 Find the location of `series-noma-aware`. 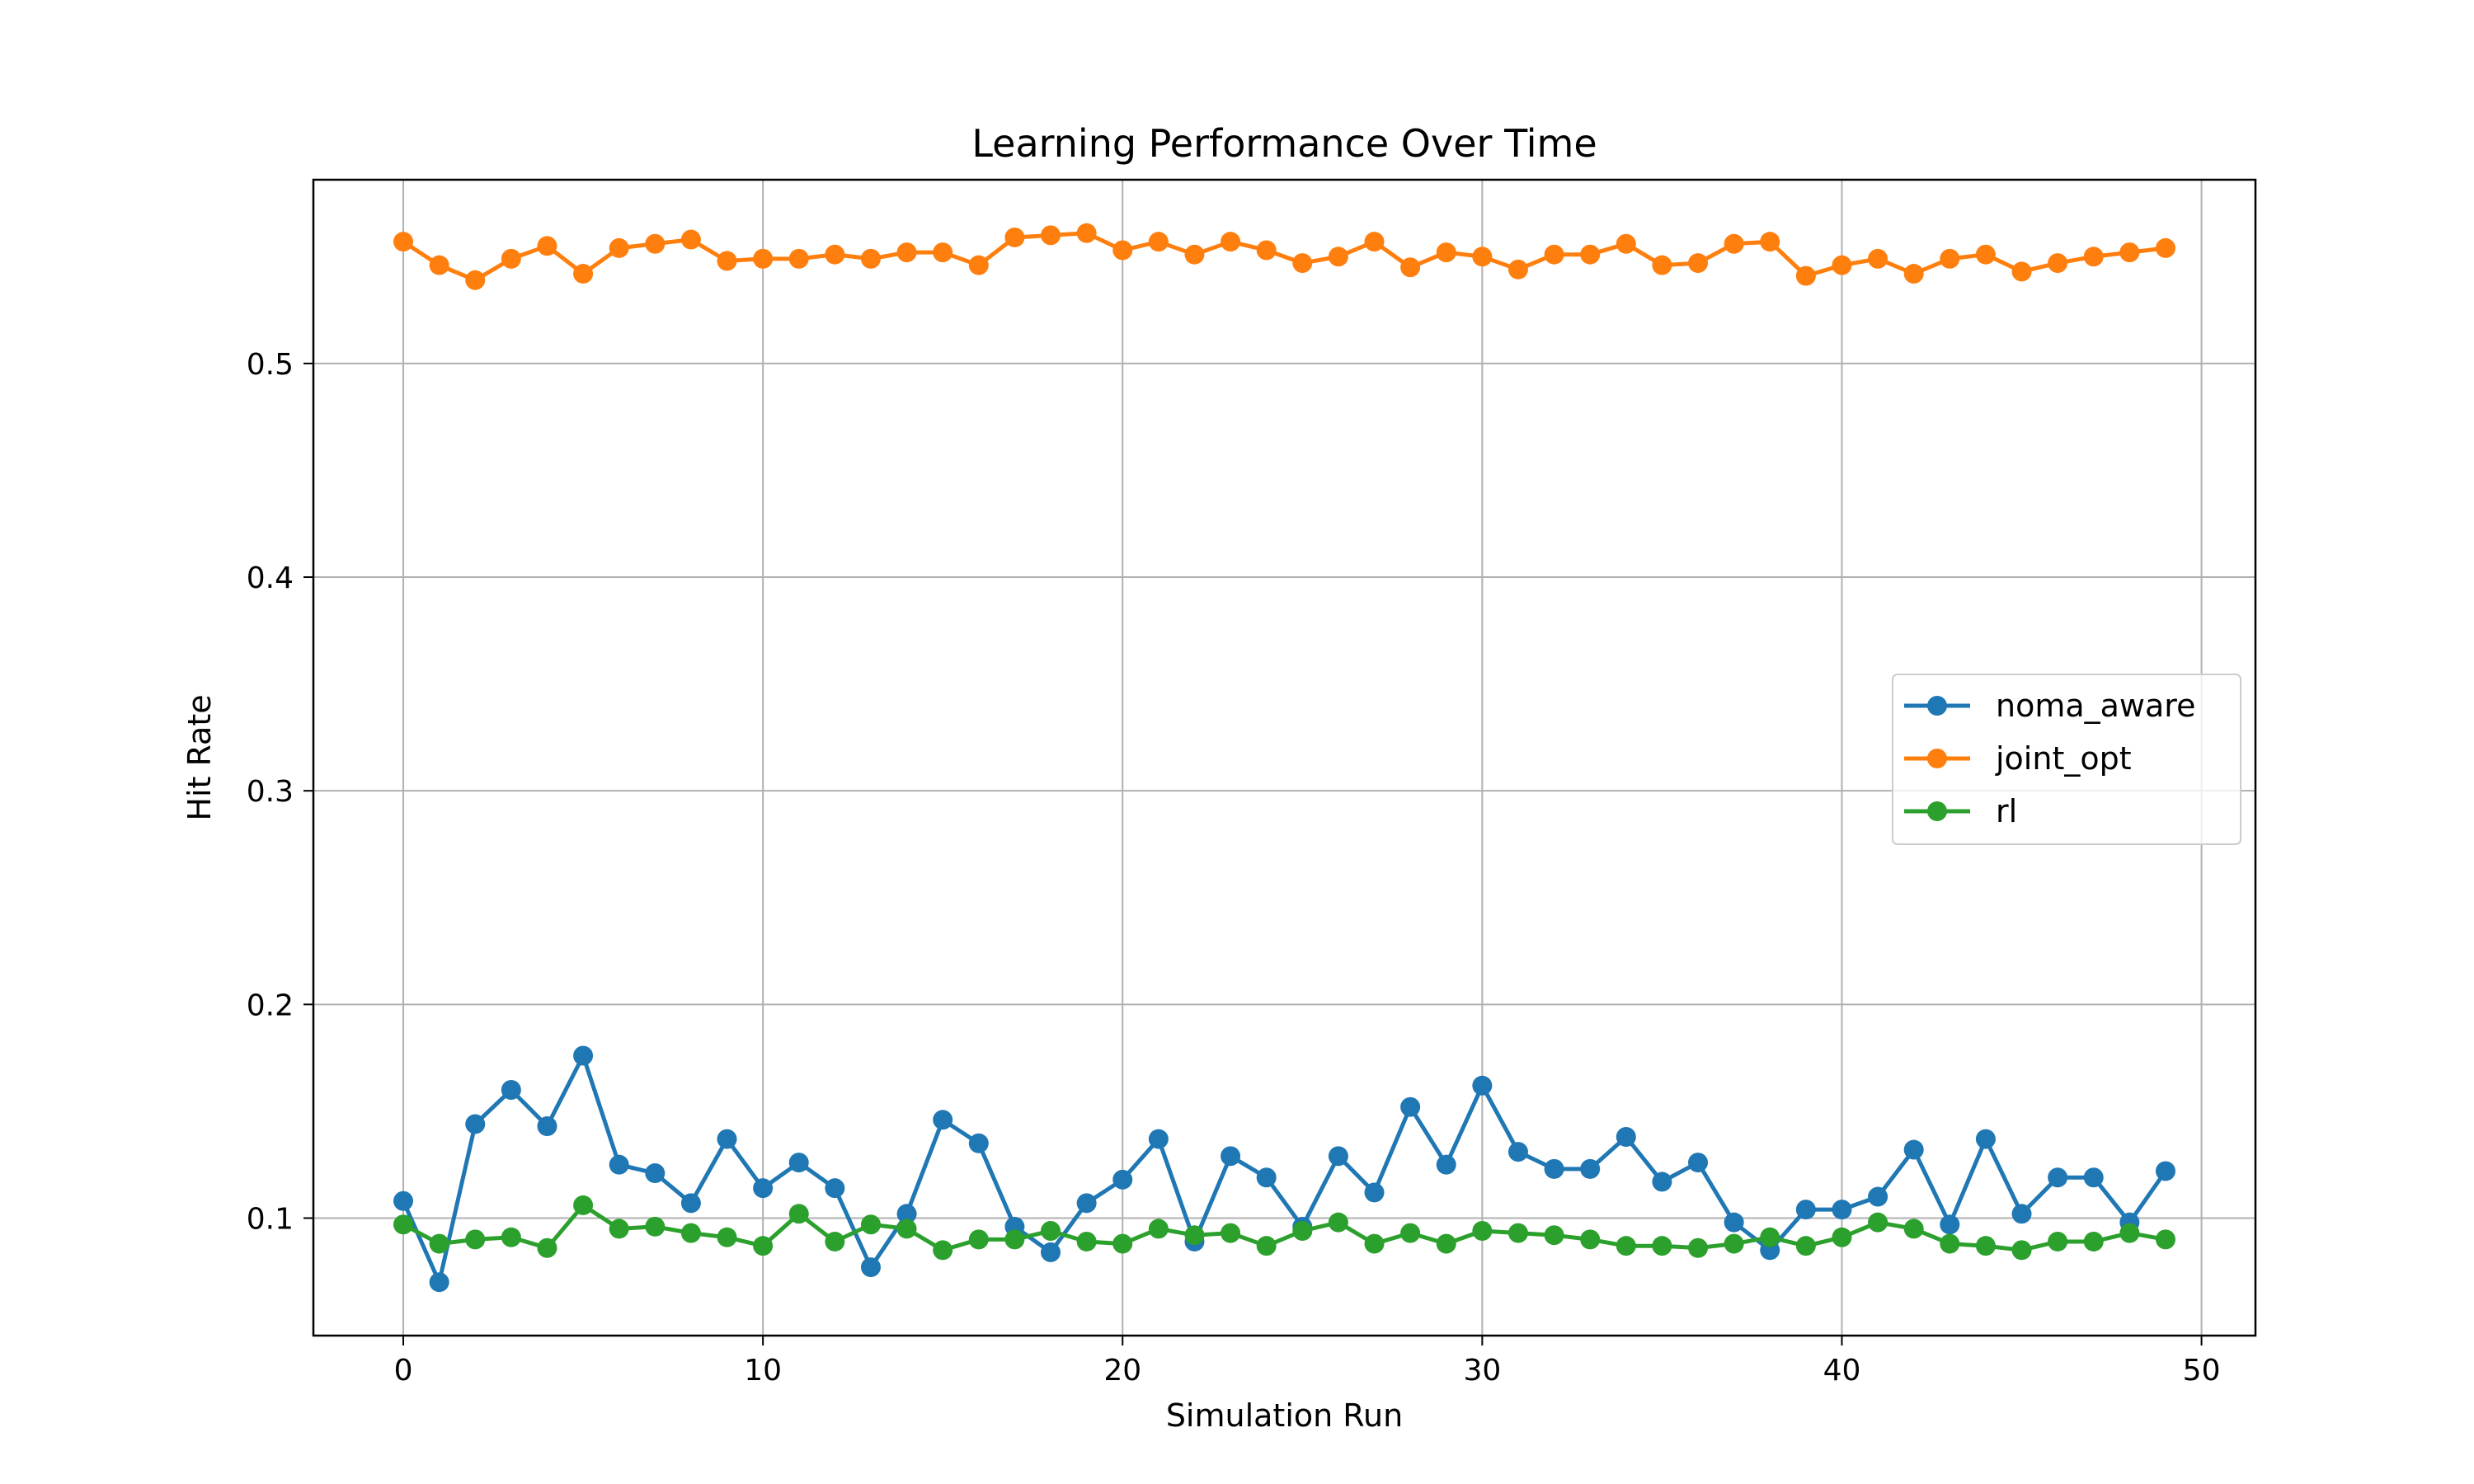

series-noma-aware is located at coordinates (1284, 1169).